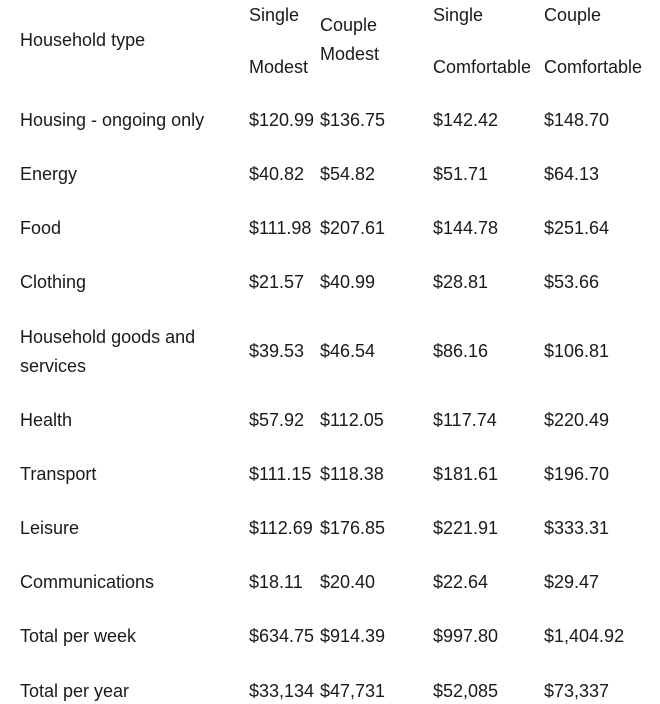  What do you see at coordinates (348, 174) in the screenshot?
I see `cell-couple-modest: $54.82` at bounding box center [348, 174].